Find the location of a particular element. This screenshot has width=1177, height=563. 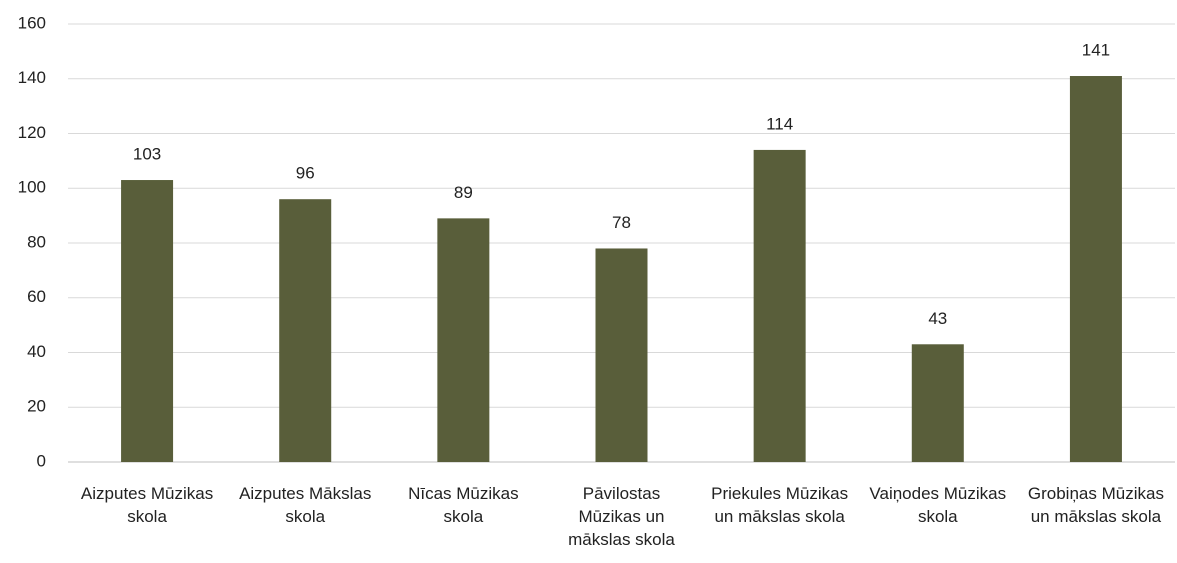

value-label: 141 is located at coordinates (1096, 49).